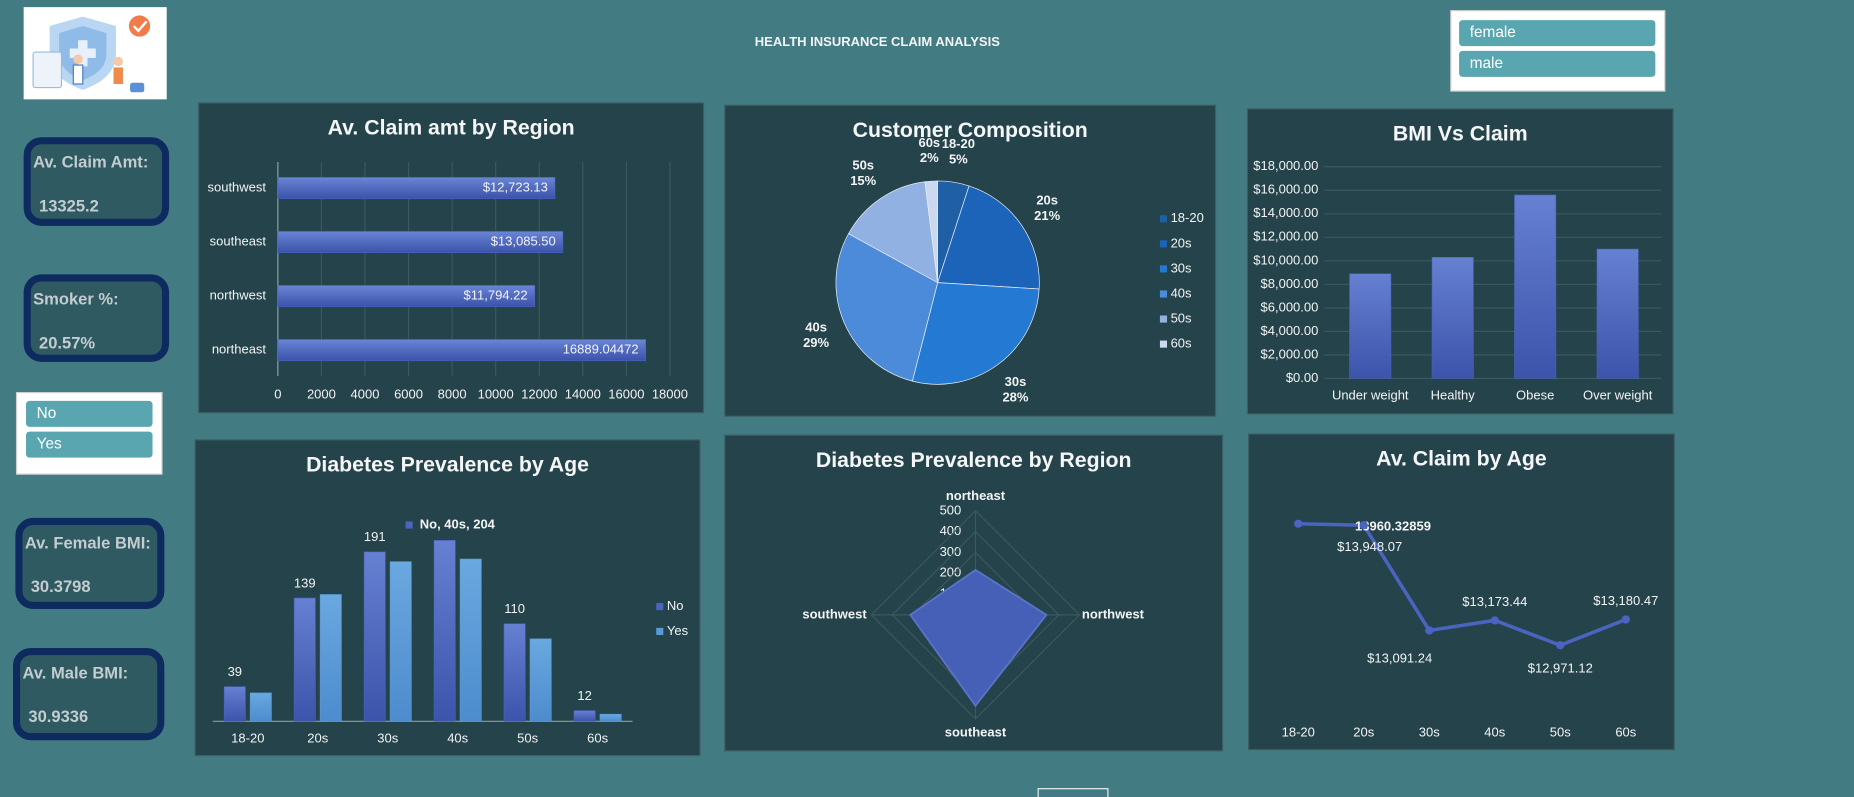 The width and height of the screenshot is (1854, 797). What do you see at coordinates (277, 393) in the screenshot?
I see `x-tick-label: 0` at bounding box center [277, 393].